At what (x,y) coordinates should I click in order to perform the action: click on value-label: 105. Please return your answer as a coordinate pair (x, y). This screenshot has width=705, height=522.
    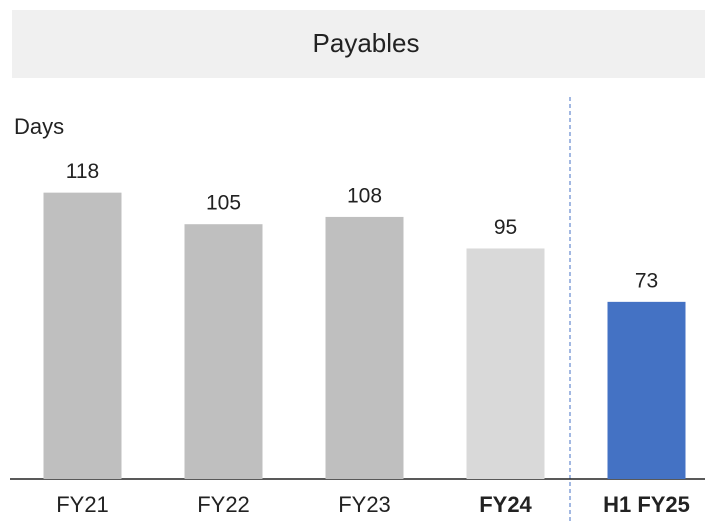
    Looking at the image, I should click on (223, 203).